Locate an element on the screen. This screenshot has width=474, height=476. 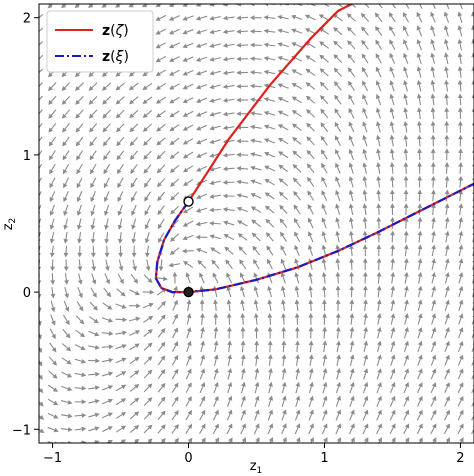
legend-symbol-xi: ξ is located at coordinates (119, 57).